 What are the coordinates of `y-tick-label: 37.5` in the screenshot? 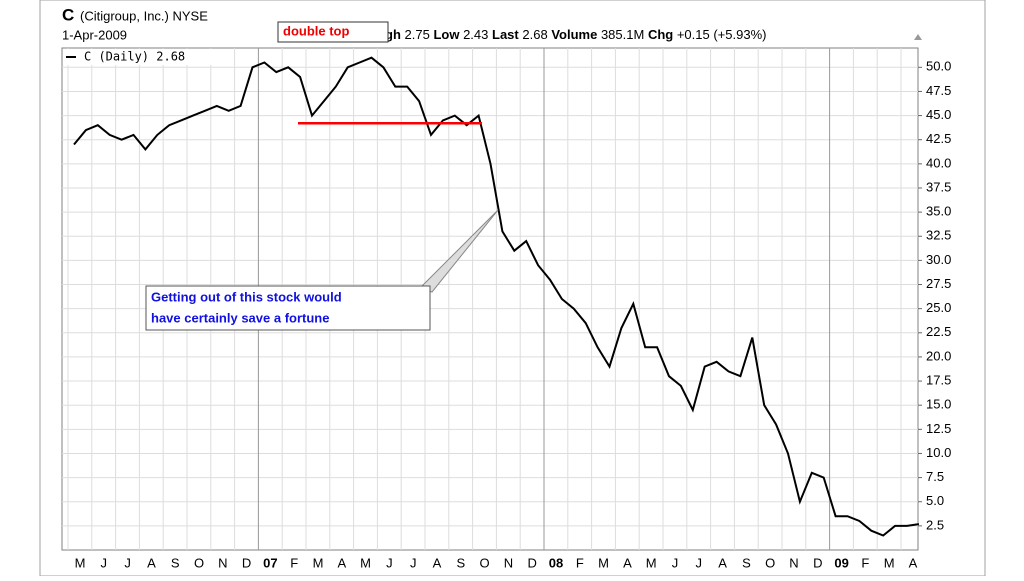 It's located at (938, 186).